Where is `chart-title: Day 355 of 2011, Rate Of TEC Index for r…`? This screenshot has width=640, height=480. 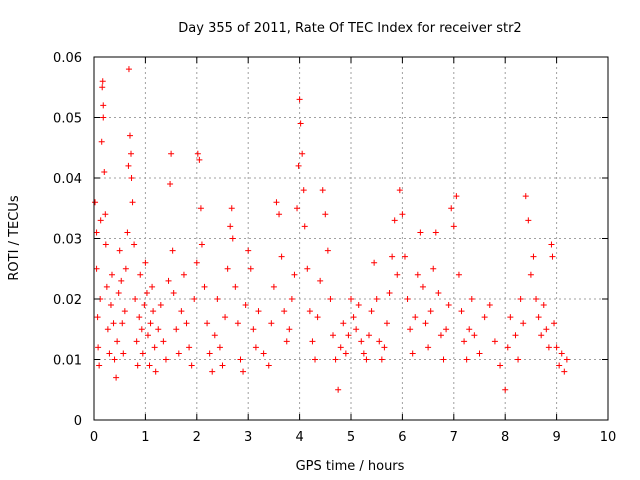 chart-title: Day 355 of 2011, Rate Of TEC Index for r… is located at coordinates (349, 28).